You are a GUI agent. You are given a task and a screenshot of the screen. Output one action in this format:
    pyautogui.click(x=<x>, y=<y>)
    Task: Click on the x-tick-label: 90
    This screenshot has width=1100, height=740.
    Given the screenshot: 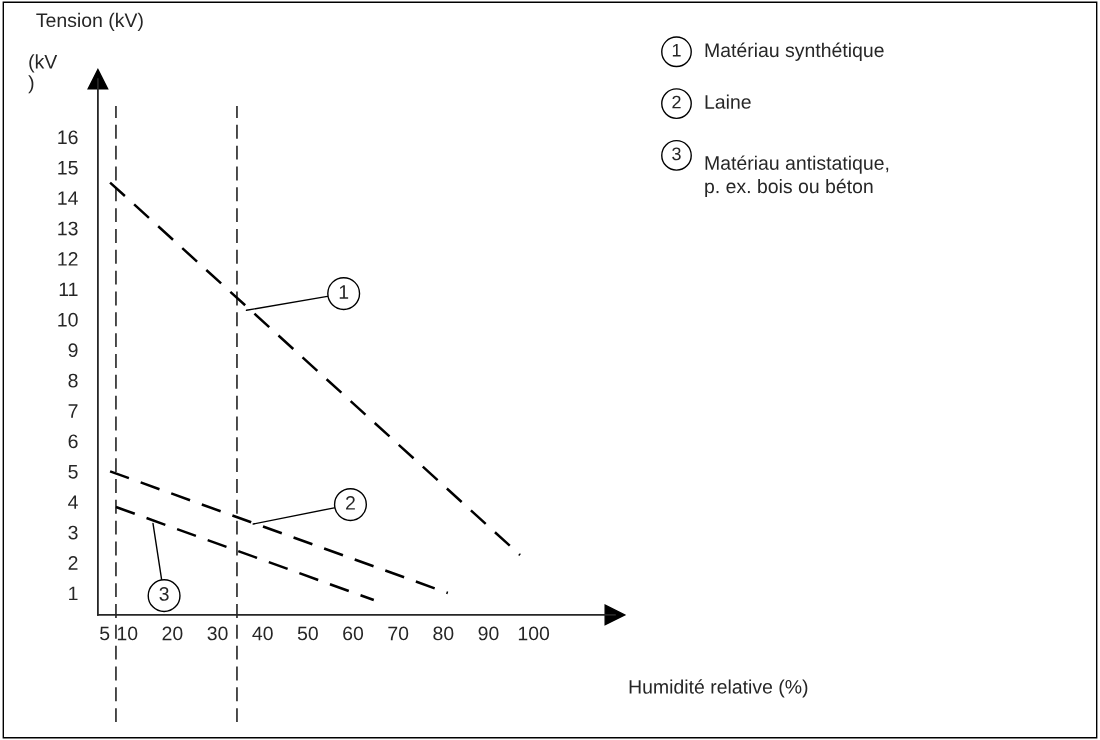 What is the action you would take?
    pyautogui.click(x=488, y=633)
    